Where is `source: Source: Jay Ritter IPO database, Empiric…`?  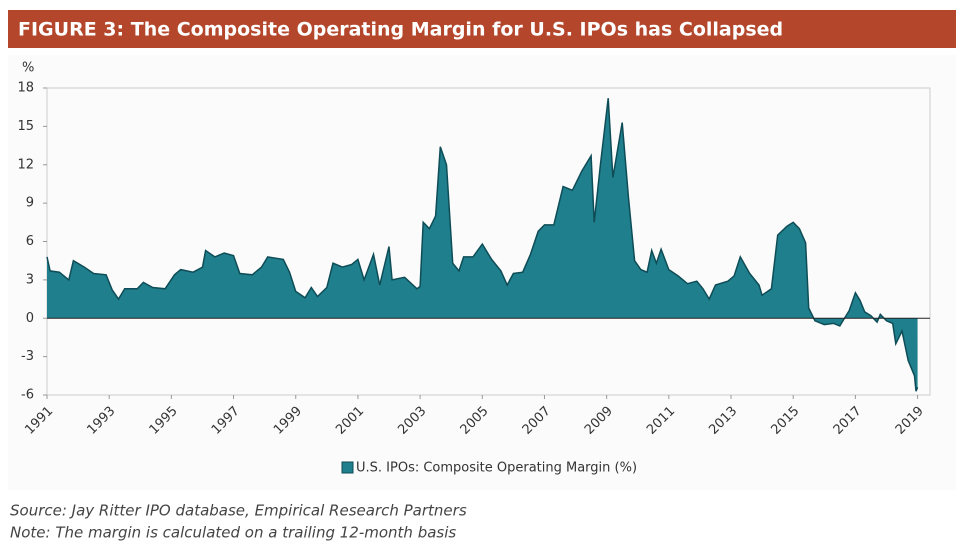
source: Source: Jay Ritter IPO database, Empiric… is located at coordinates (238, 511).